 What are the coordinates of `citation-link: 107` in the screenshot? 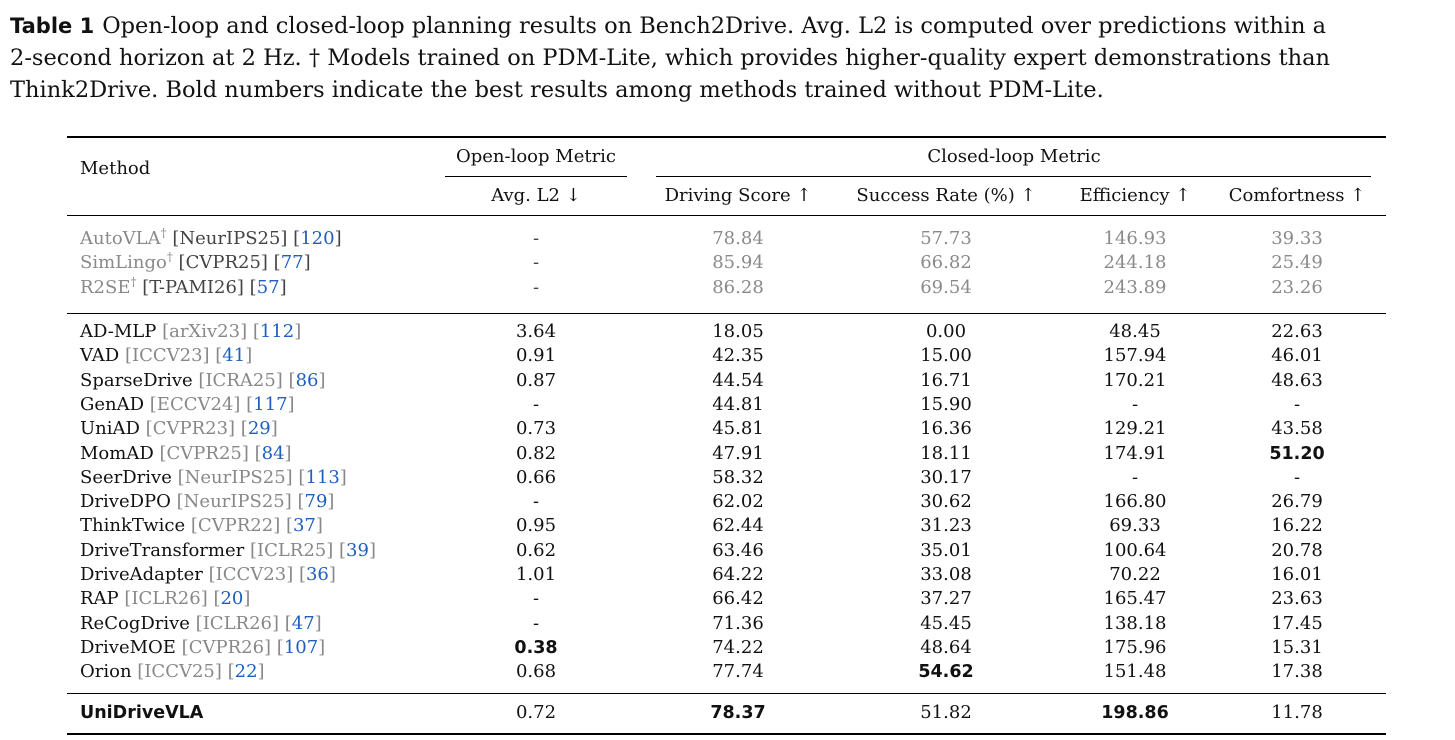 It's located at (301, 647).